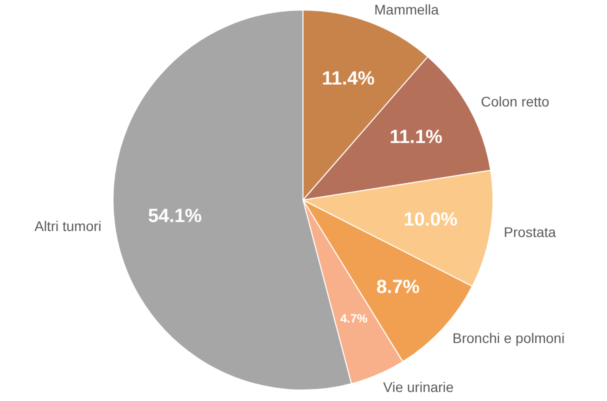 The width and height of the screenshot is (607, 401). What do you see at coordinates (431, 220) in the screenshot?
I see `data-label: 10.0%` at bounding box center [431, 220].